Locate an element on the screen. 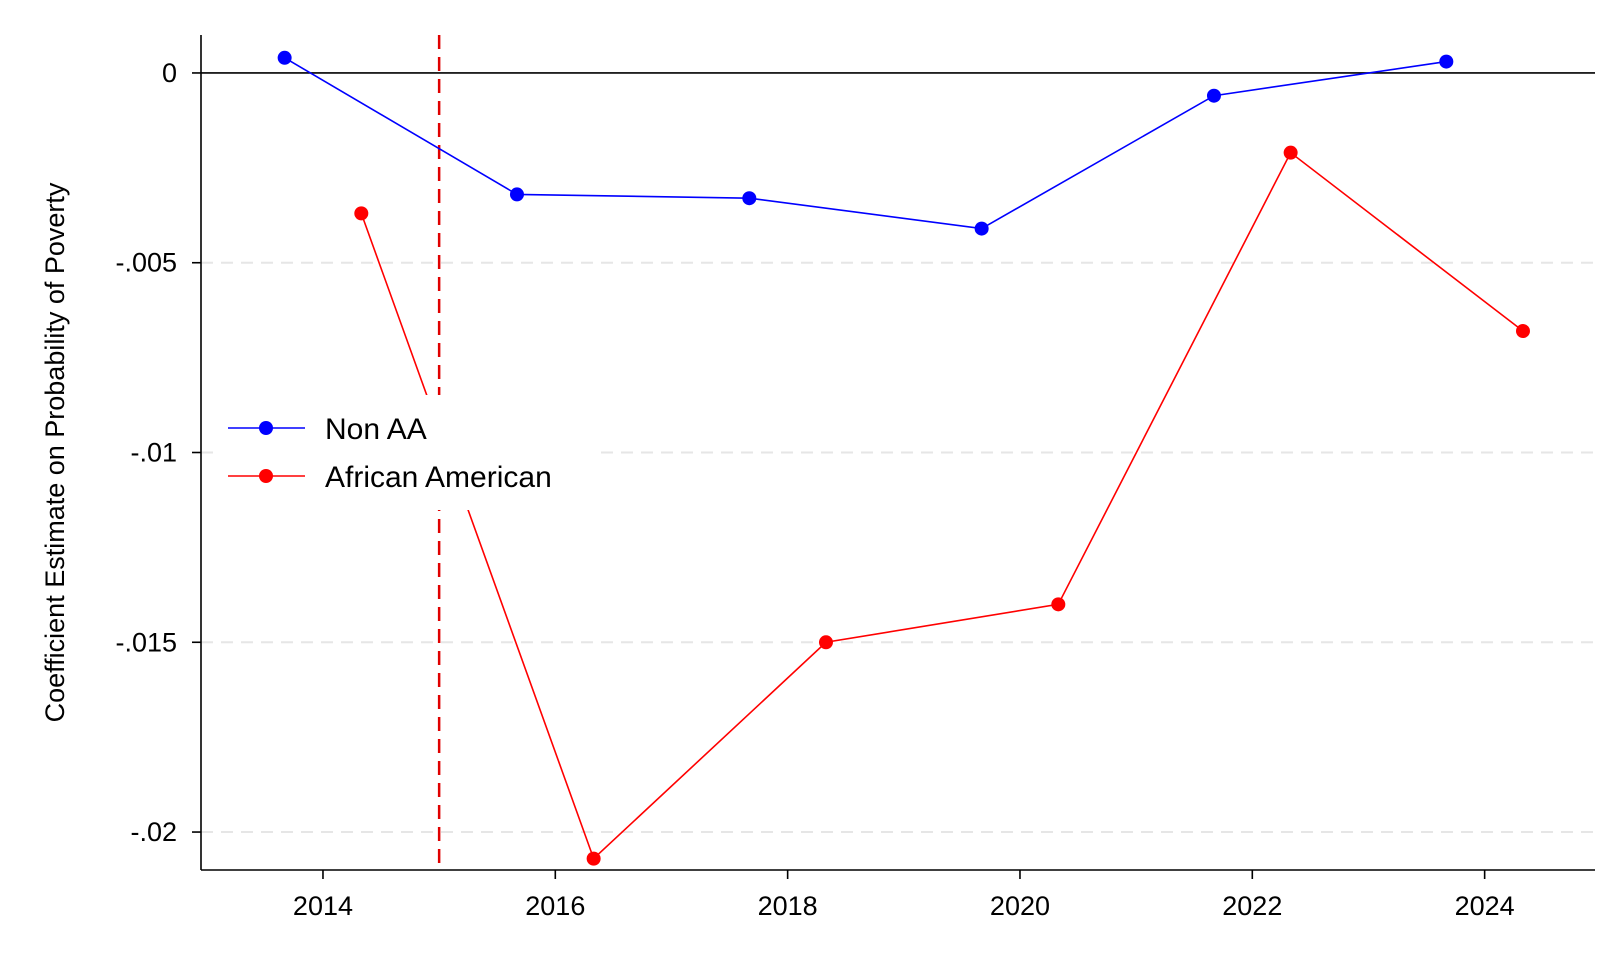 The width and height of the screenshot is (1620, 972). x-tick-label-3: 2020 is located at coordinates (1020, 906).